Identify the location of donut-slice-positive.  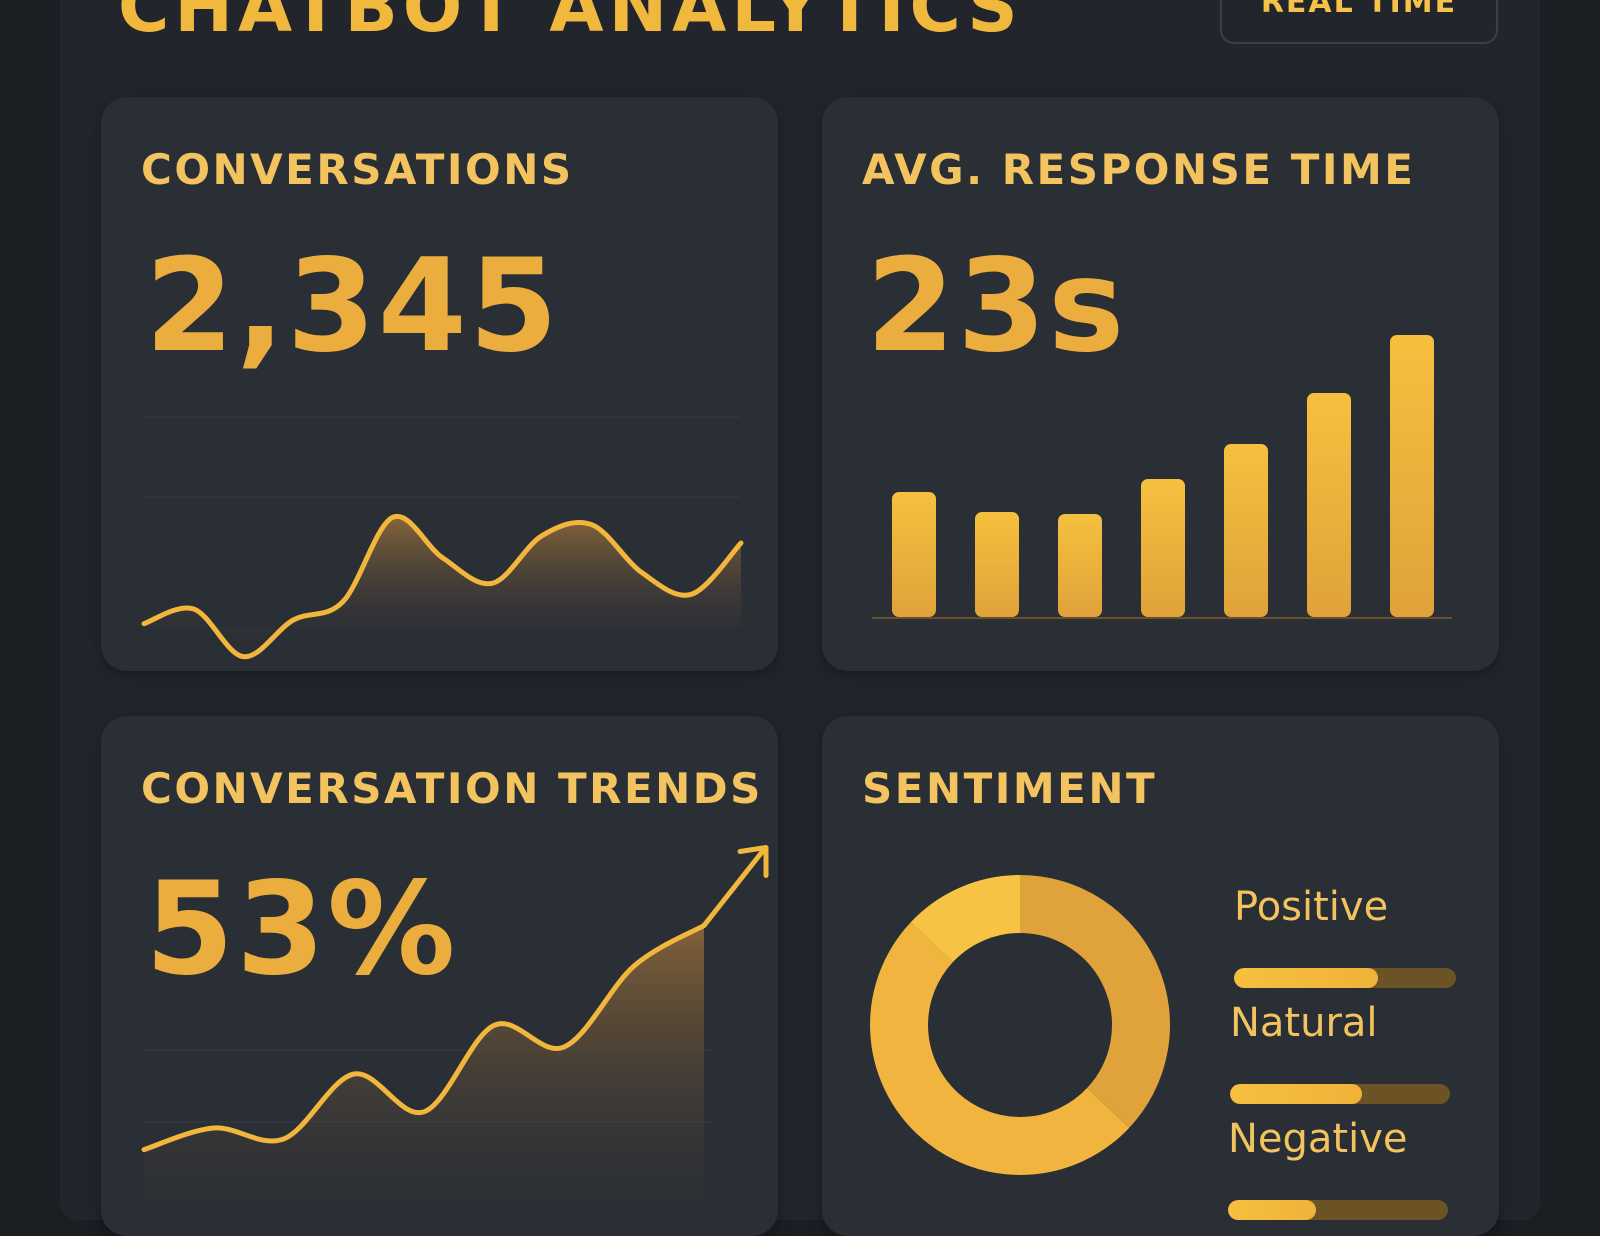
(1080, 1006).